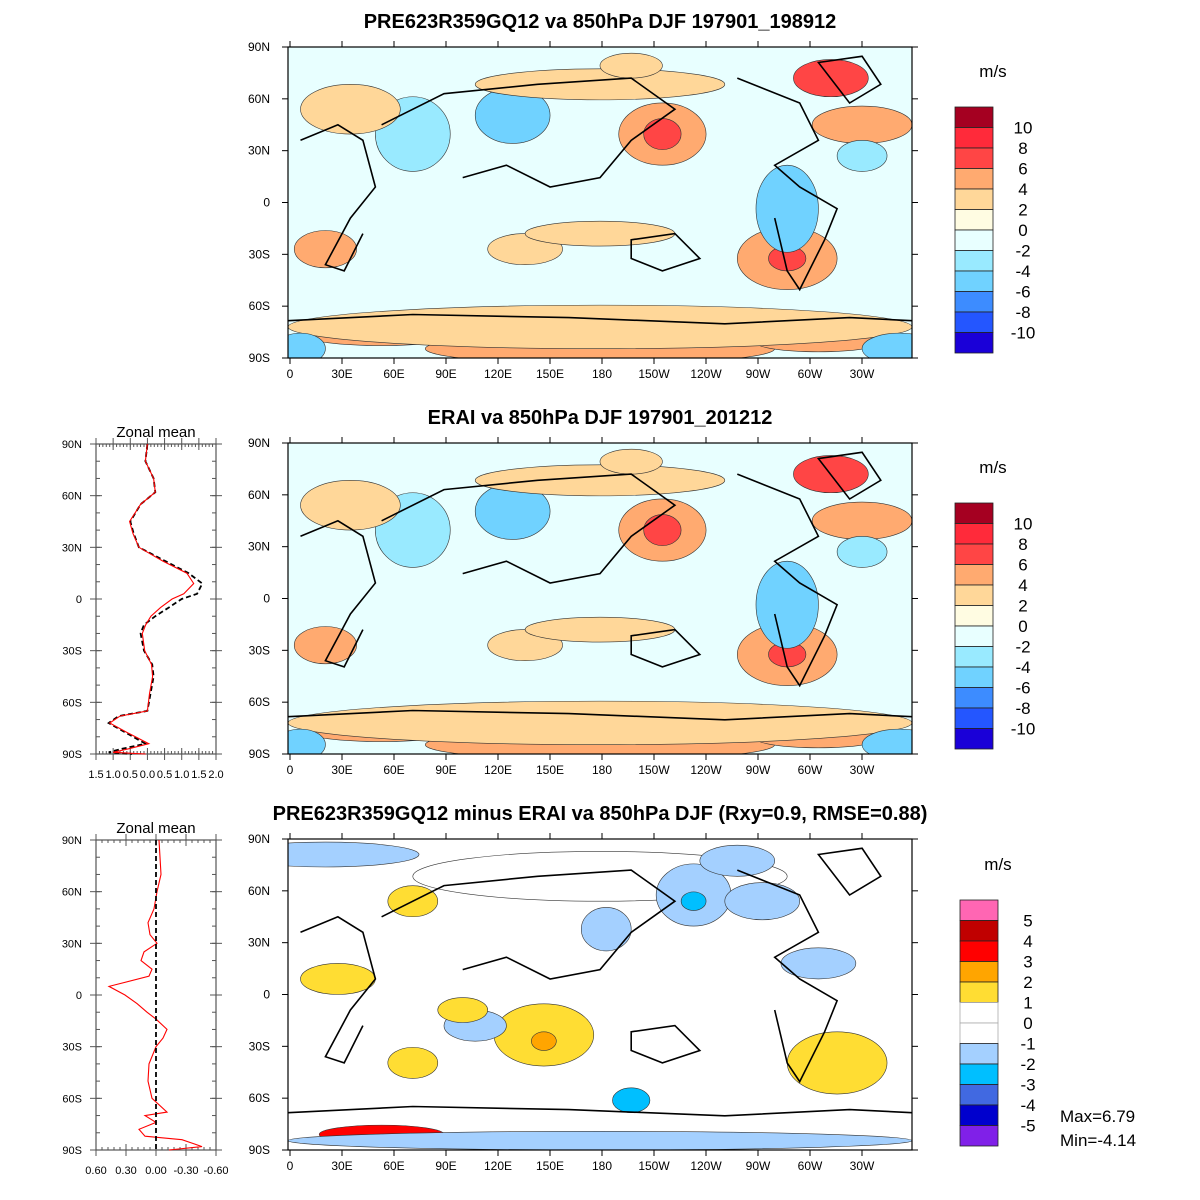 This screenshot has width=1200, height=1200. What do you see at coordinates (602, 1166) in the screenshot?
I see `lon-label: 180` at bounding box center [602, 1166].